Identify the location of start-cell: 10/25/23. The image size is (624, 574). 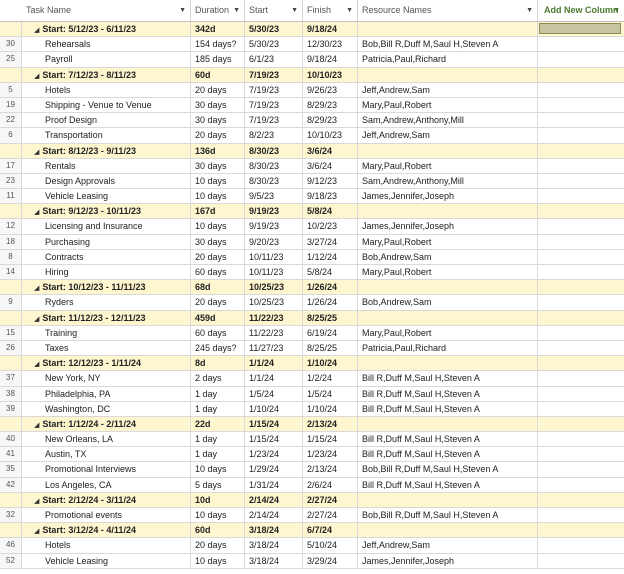
(274, 302).